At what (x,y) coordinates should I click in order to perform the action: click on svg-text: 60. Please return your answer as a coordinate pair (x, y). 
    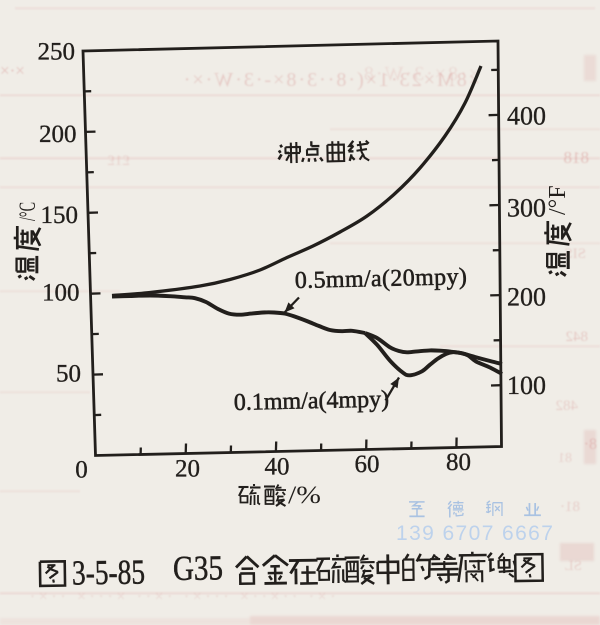
    Looking at the image, I should click on (367, 464).